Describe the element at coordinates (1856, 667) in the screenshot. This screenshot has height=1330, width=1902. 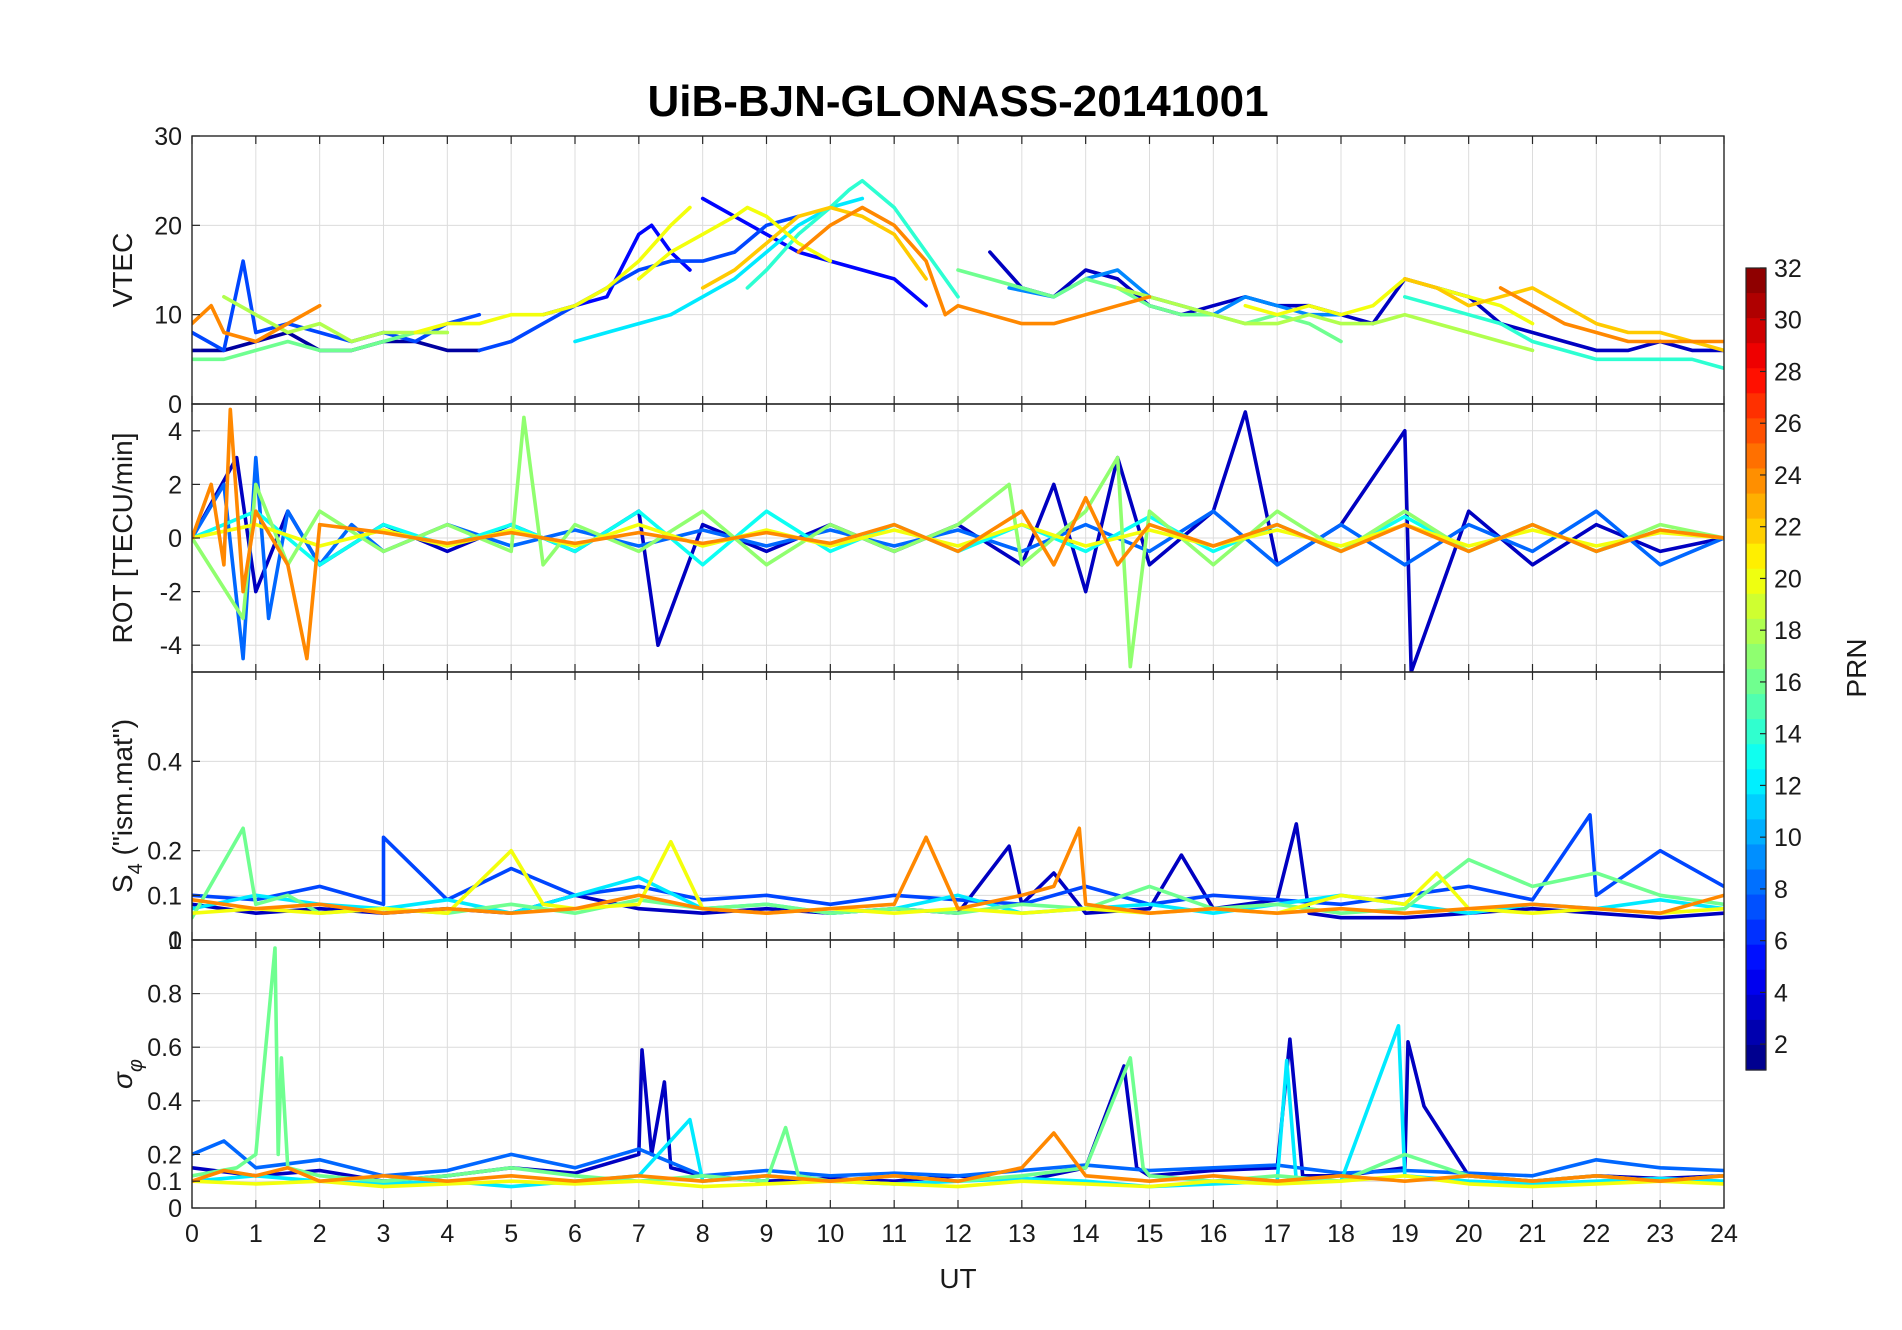
I see `colorbar-label: PRN` at that location.